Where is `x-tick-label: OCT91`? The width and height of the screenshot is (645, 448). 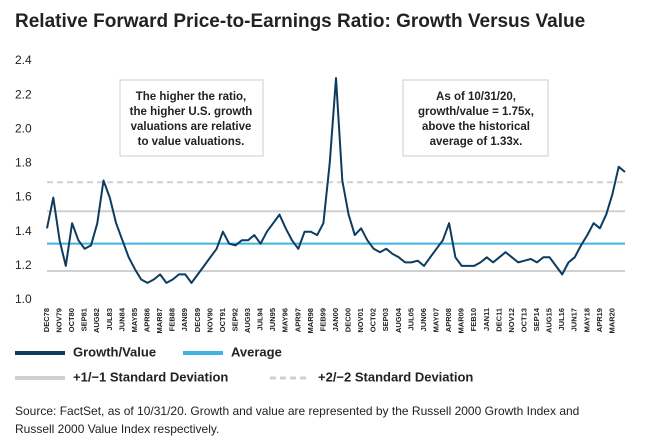
x-tick-label: OCT91 is located at coordinates (222, 320).